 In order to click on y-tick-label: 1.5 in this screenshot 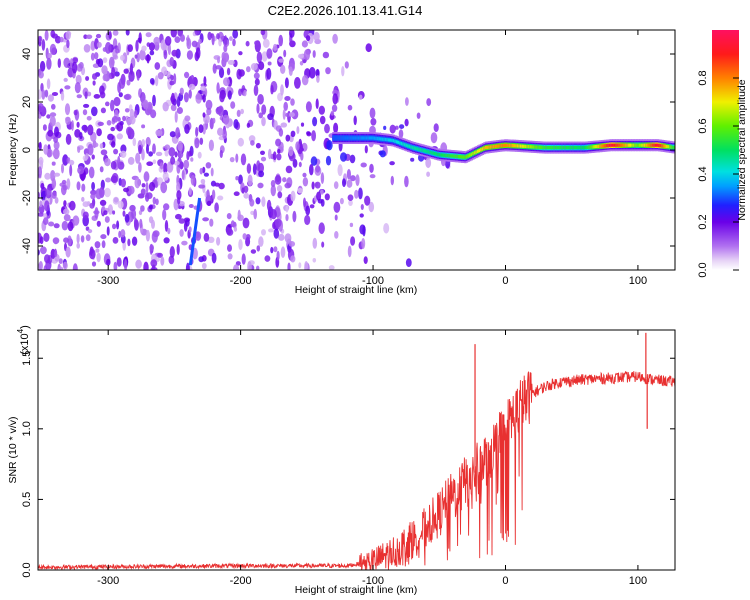, I will do `click(27, 358)`.